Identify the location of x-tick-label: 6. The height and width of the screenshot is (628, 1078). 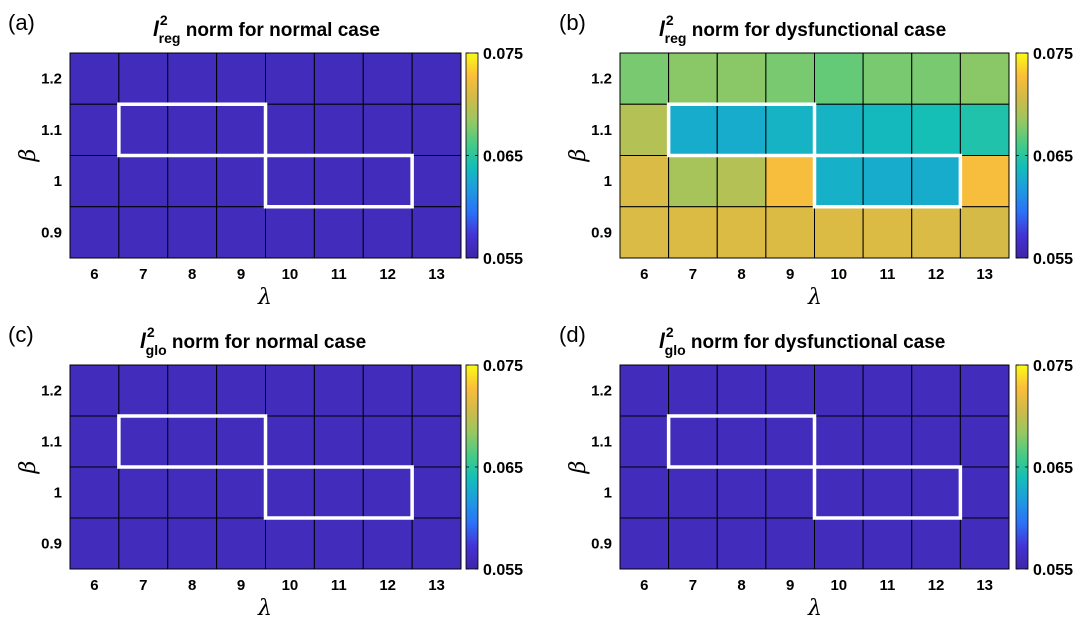
(644, 585).